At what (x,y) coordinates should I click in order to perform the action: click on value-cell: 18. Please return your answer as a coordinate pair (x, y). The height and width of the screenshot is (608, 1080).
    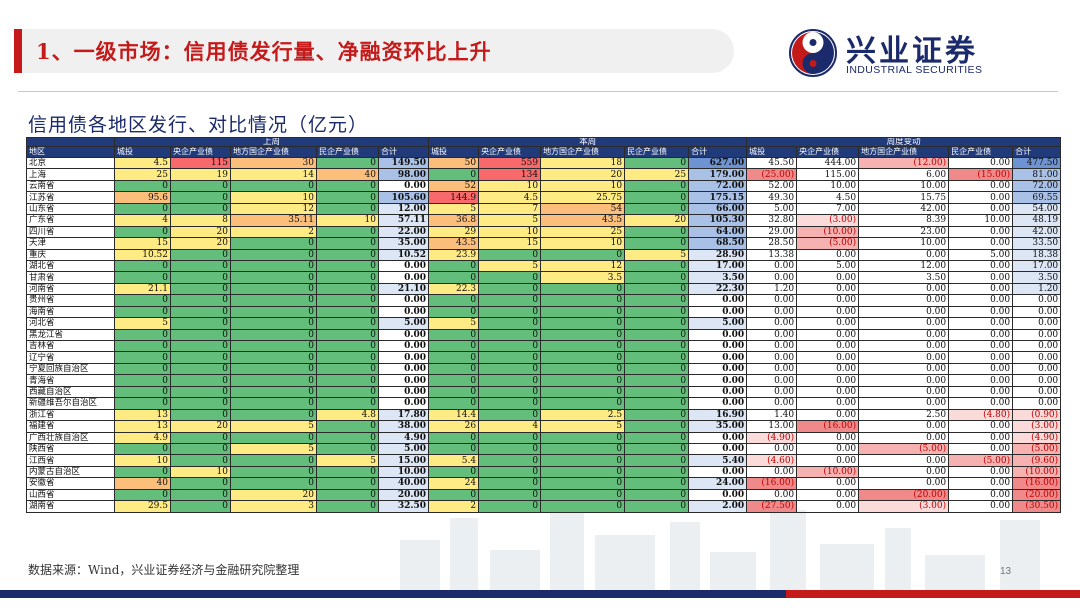
    Looking at the image, I should click on (583, 163).